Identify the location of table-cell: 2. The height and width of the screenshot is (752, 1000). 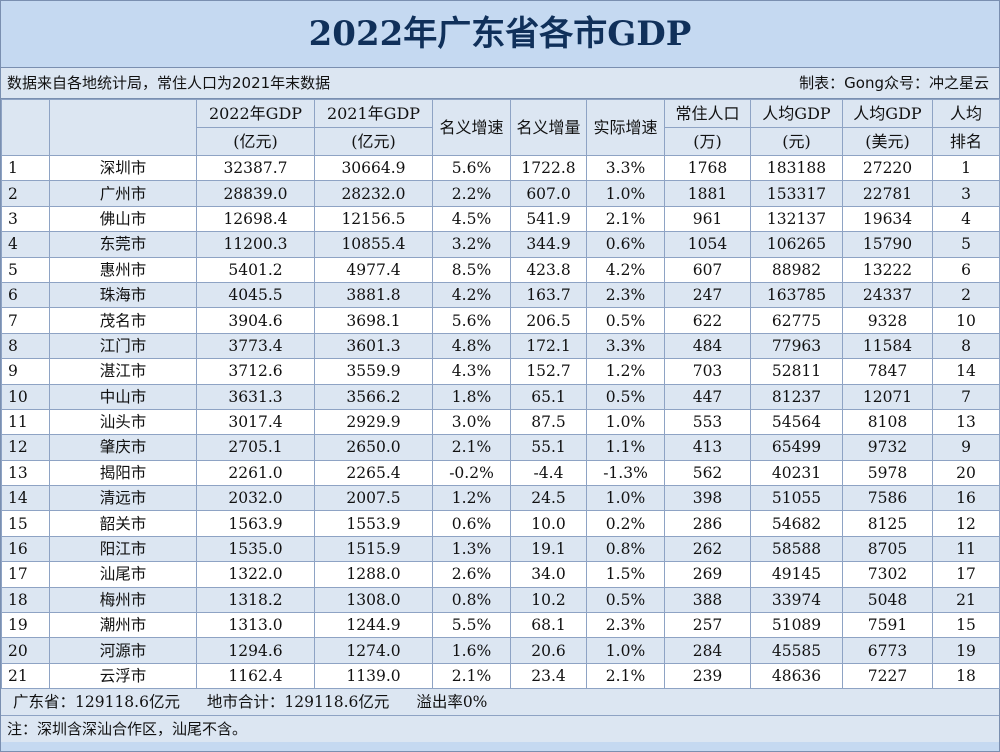
(966, 295).